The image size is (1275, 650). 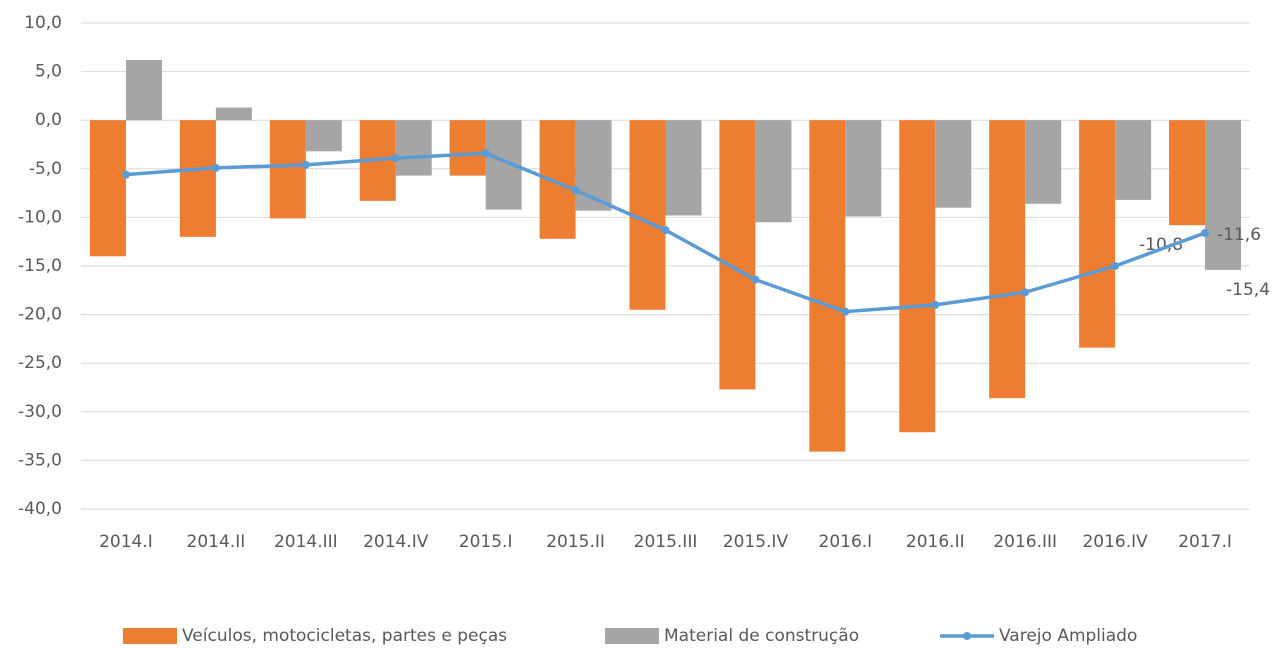 I want to click on x-tick-label: 2017.I, so click(x=1205, y=542).